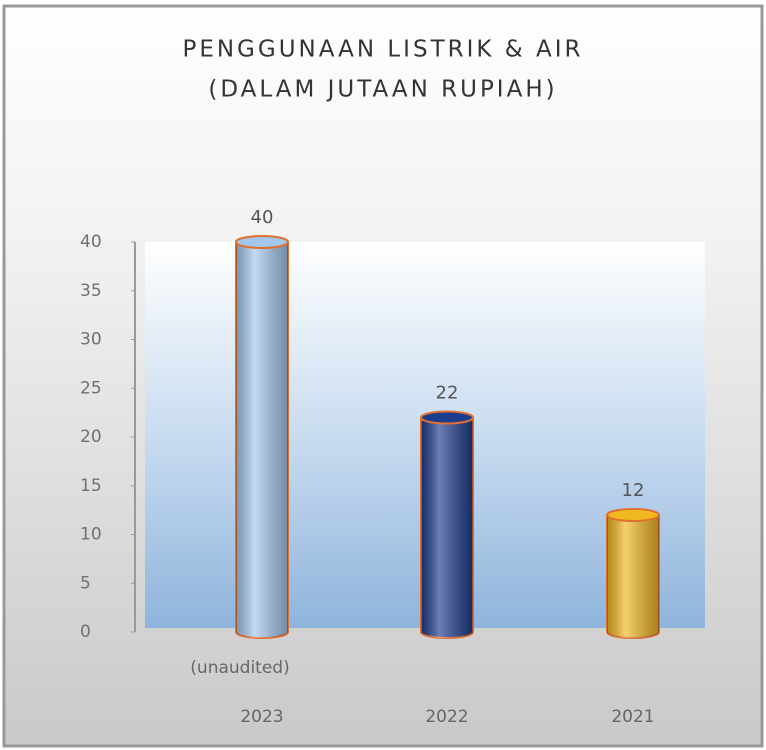  I want to click on note: (unaudited), so click(239, 668).